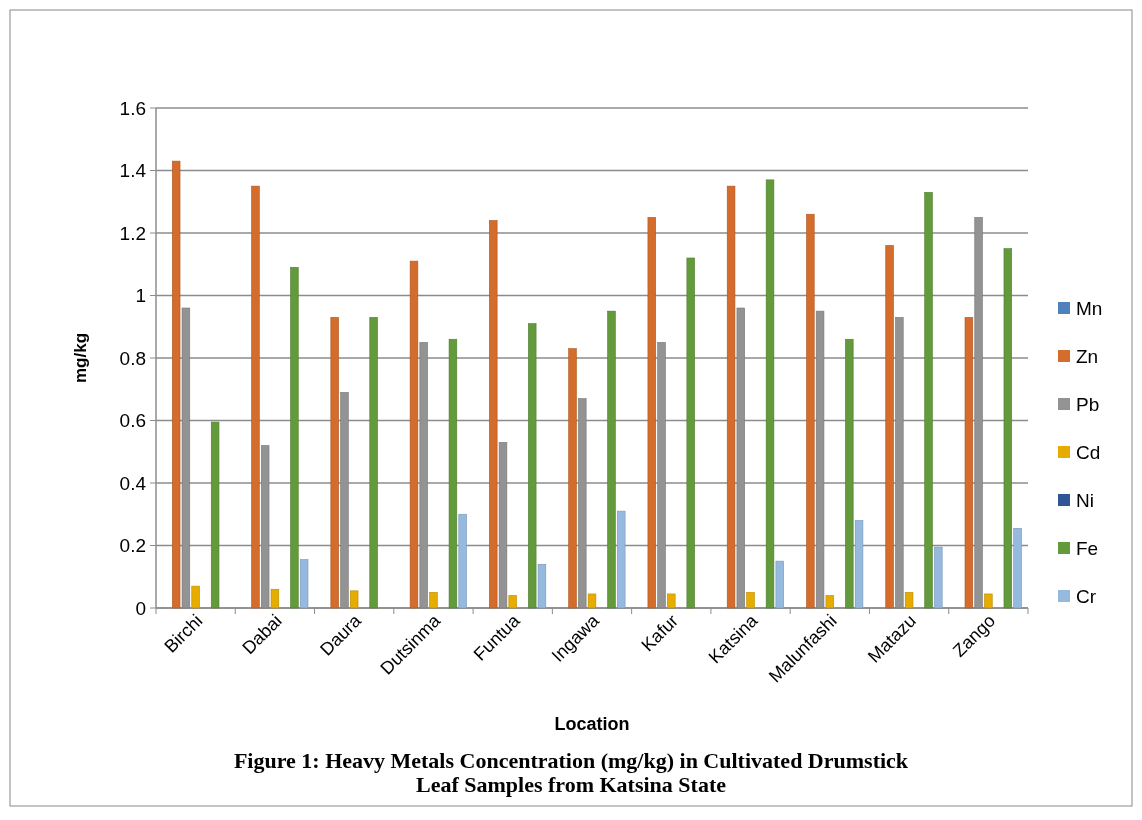  Describe the element at coordinates (140, 608) in the screenshot. I see `y-tick-label: 0` at that location.